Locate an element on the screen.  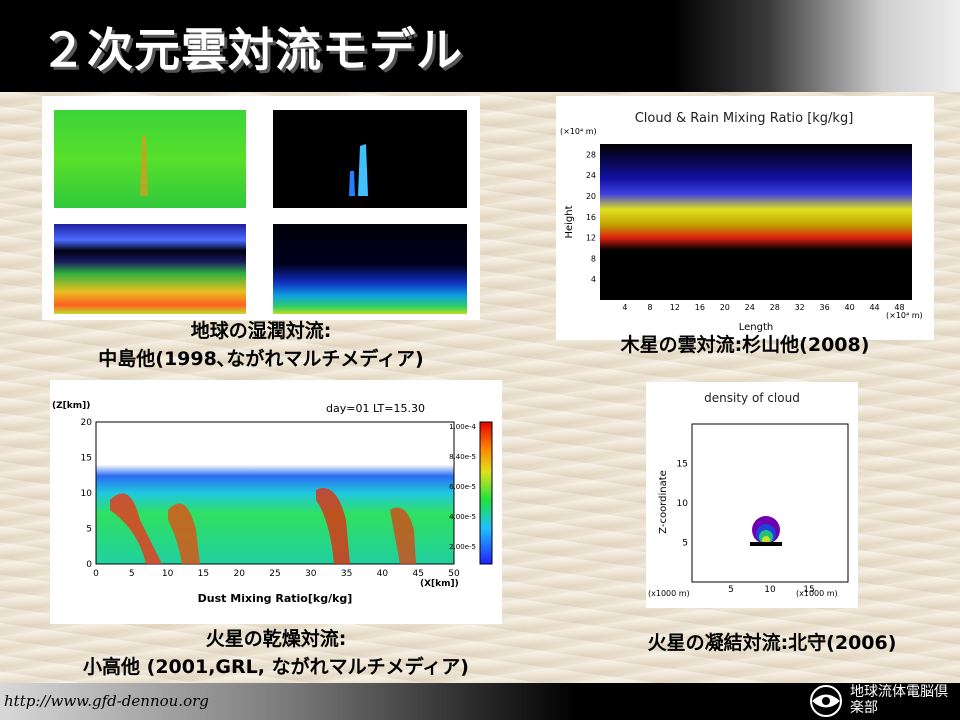
mars-dust-y-tick: 10 is located at coordinates (87, 494).